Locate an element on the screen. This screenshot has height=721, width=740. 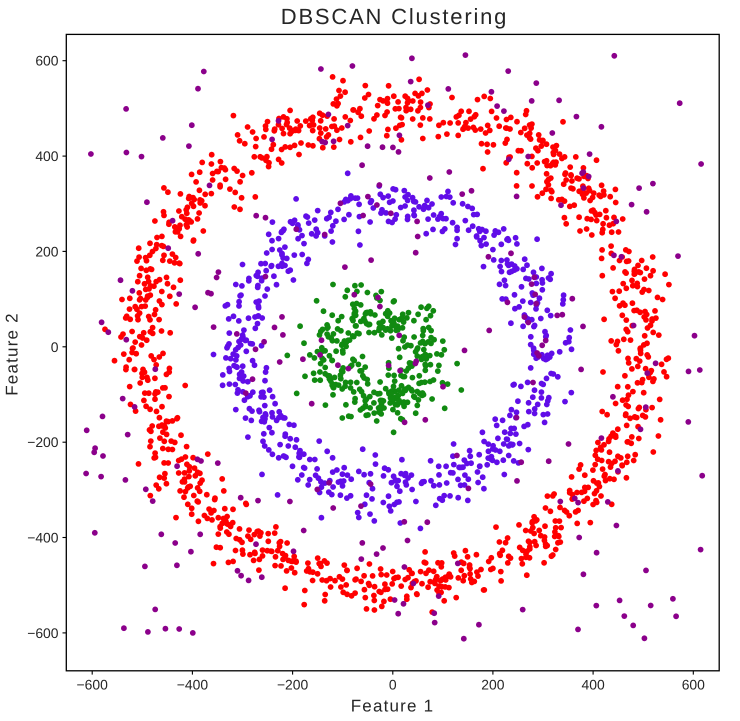
svg-text: Feature 1 is located at coordinates (393, 705).